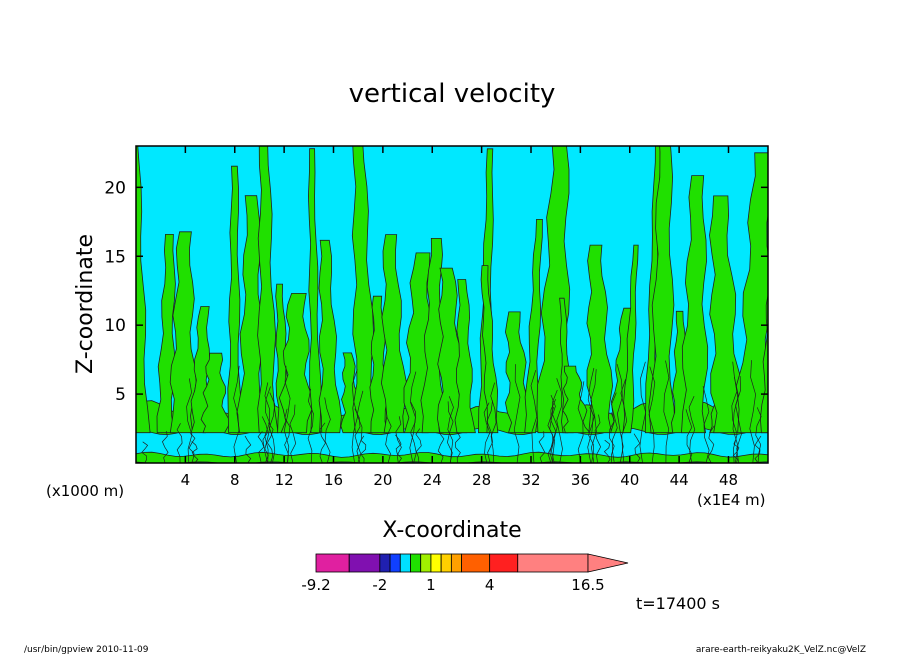  What do you see at coordinates (679, 480) in the screenshot?
I see `x-tick-label: 44` at bounding box center [679, 480].